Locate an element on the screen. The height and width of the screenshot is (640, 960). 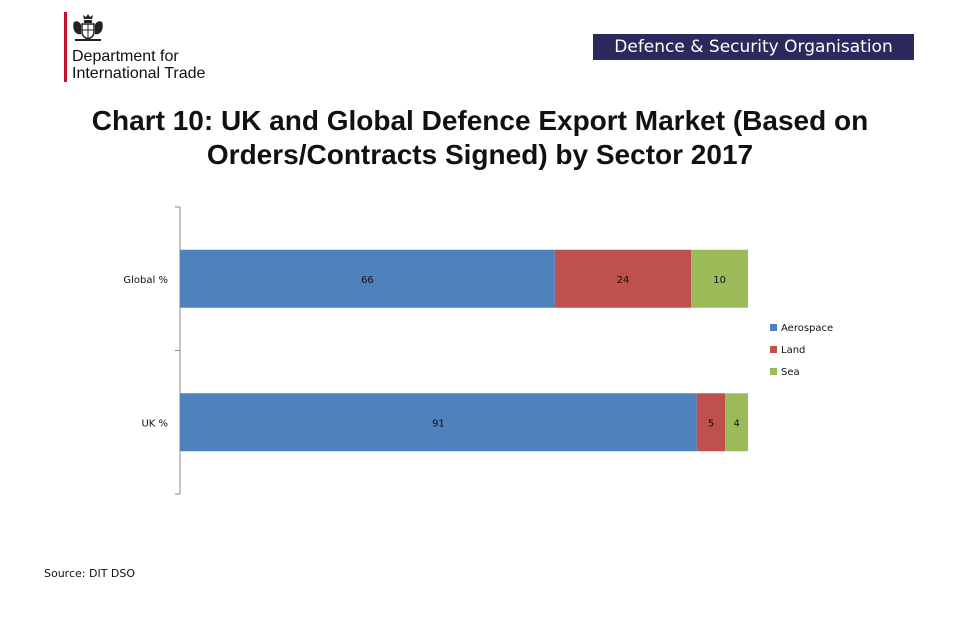
dso-banner: Defence & Security Organisation is located at coordinates (753, 47).